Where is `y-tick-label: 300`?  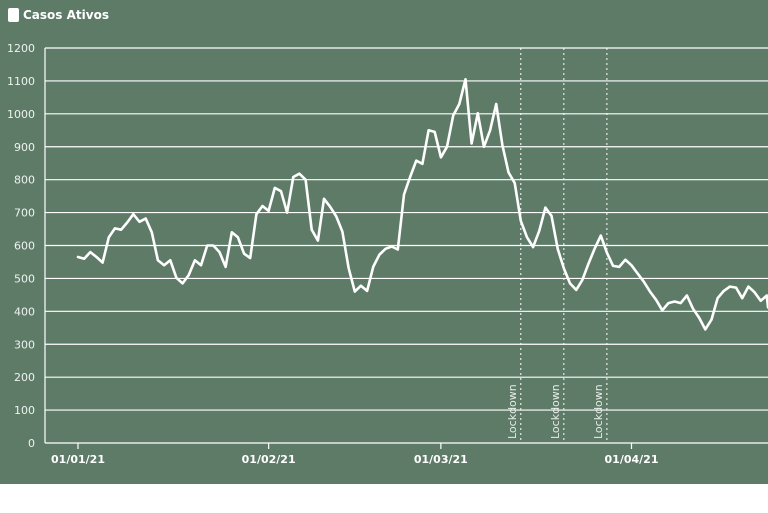 y-tick-label: 300 is located at coordinates (24, 344).